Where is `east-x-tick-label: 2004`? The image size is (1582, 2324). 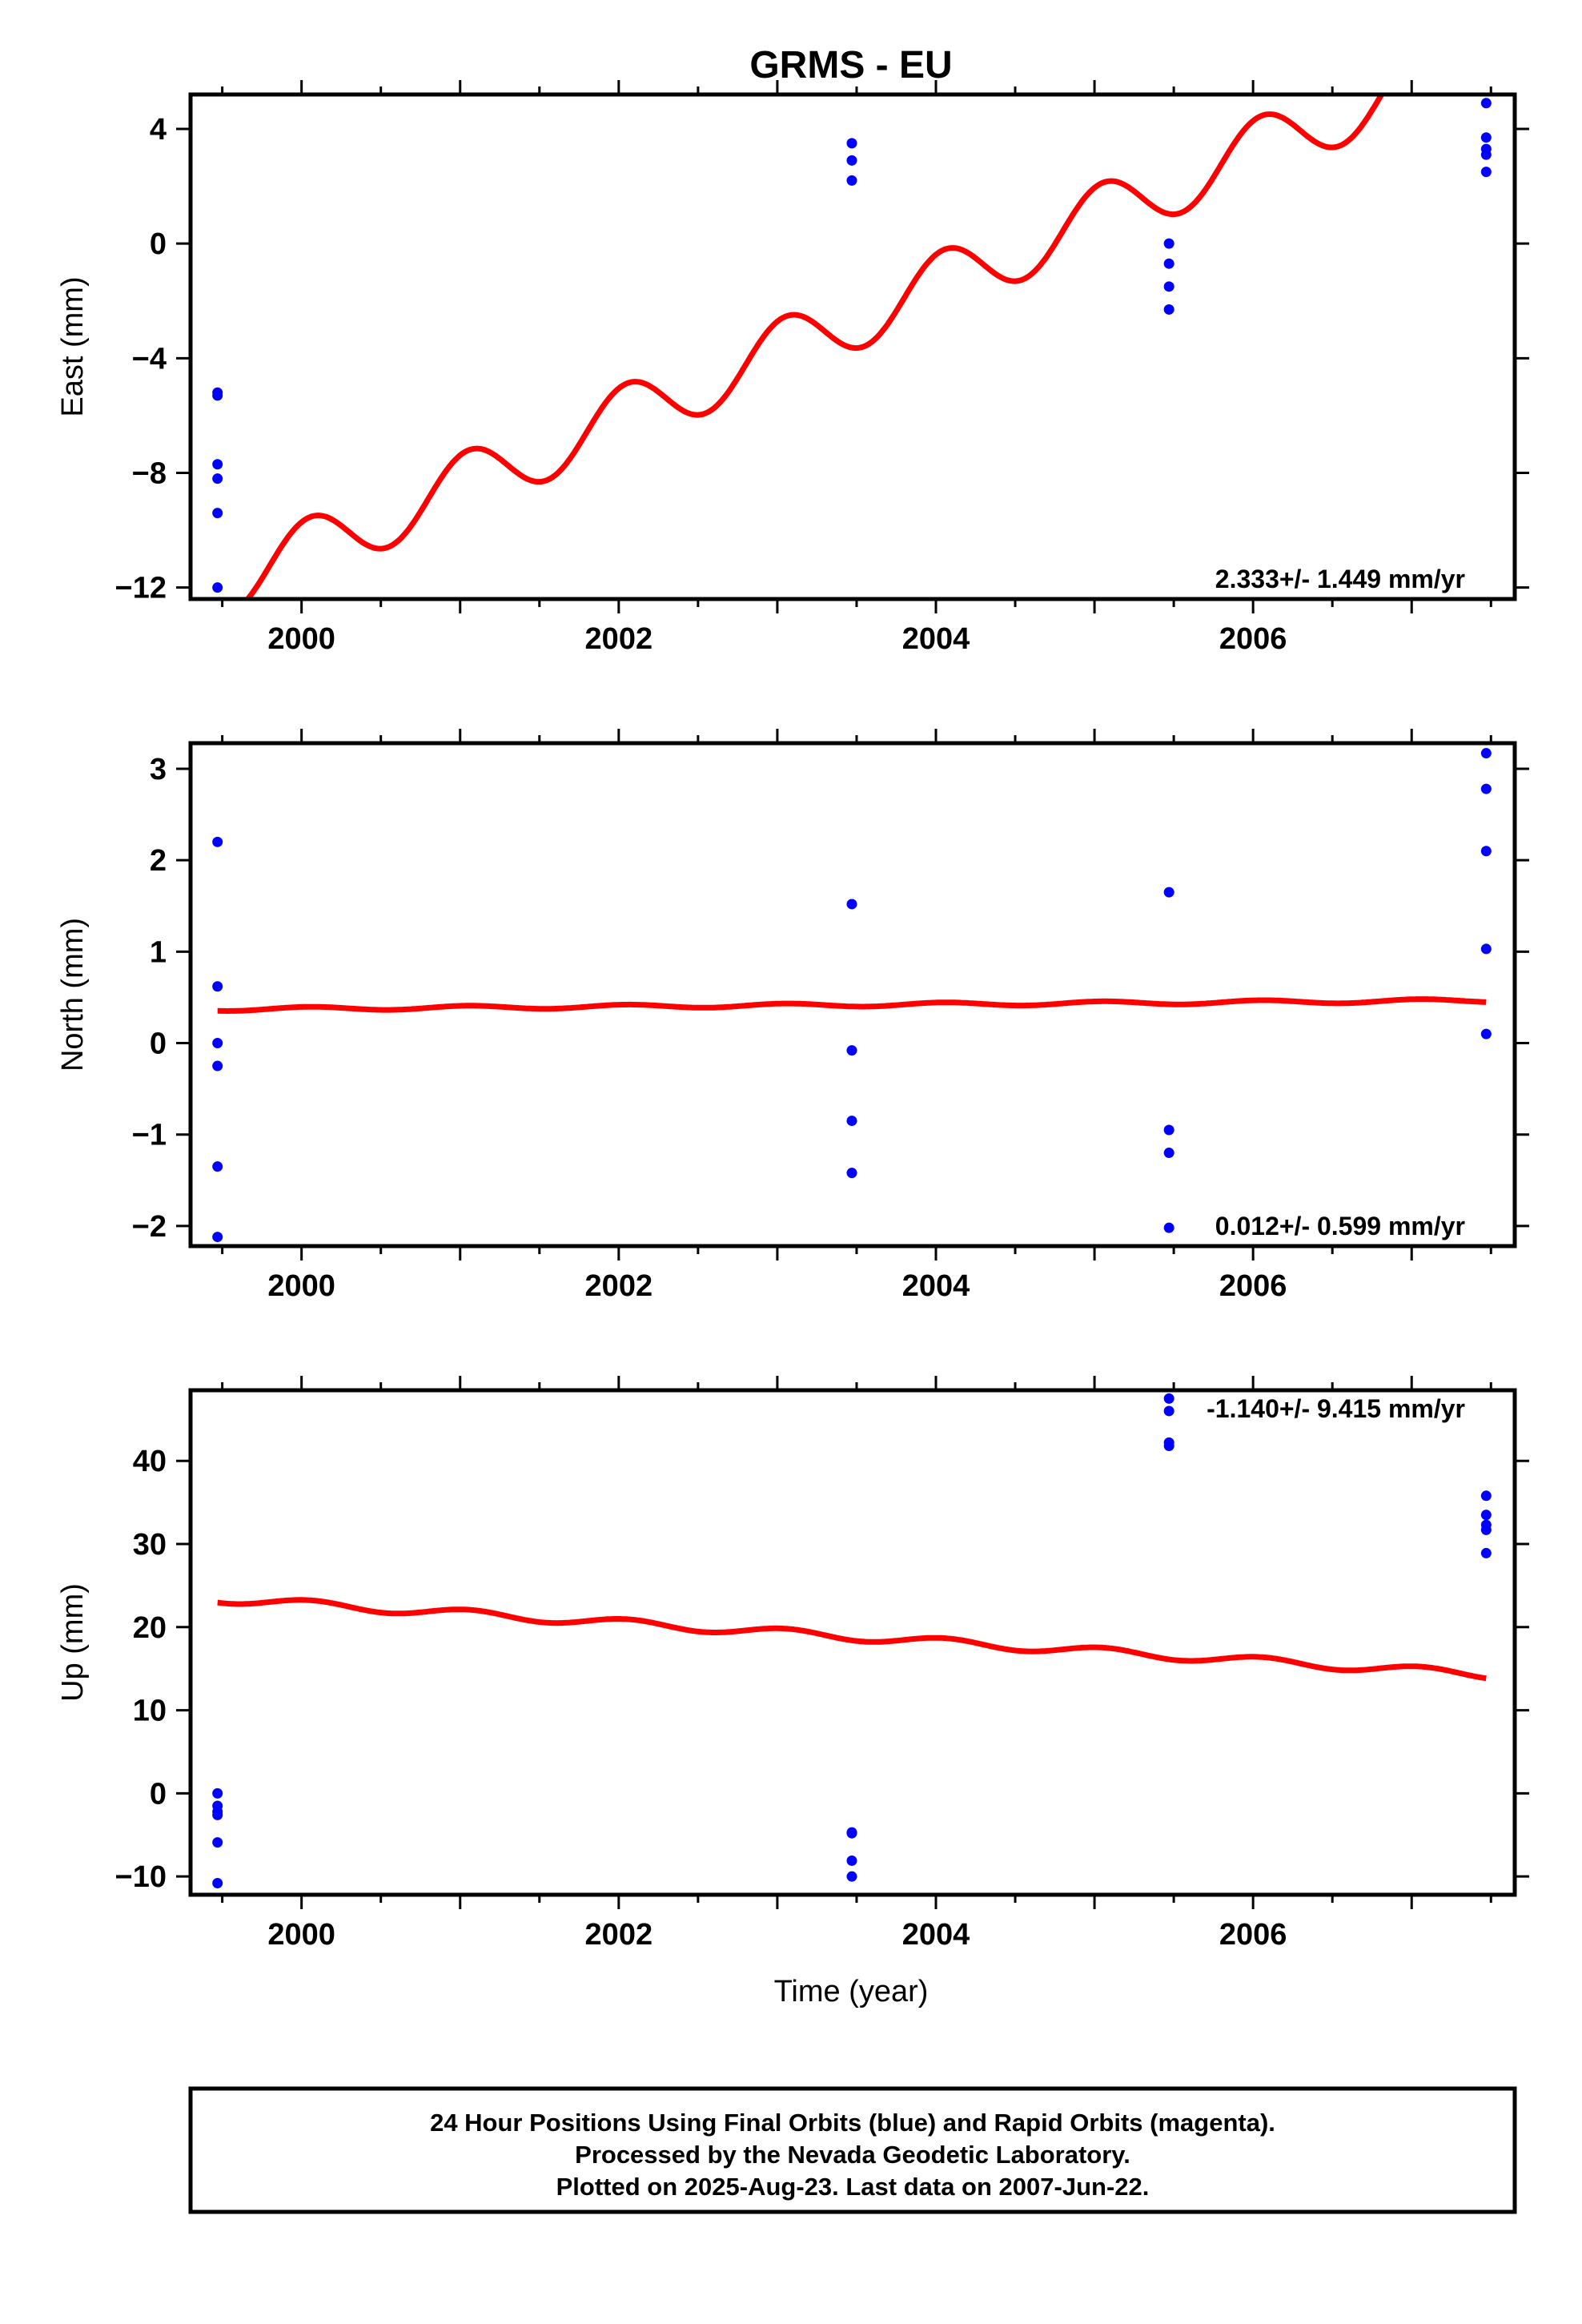
east-x-tick-label: 2004 is located at coordinates (936, 639).